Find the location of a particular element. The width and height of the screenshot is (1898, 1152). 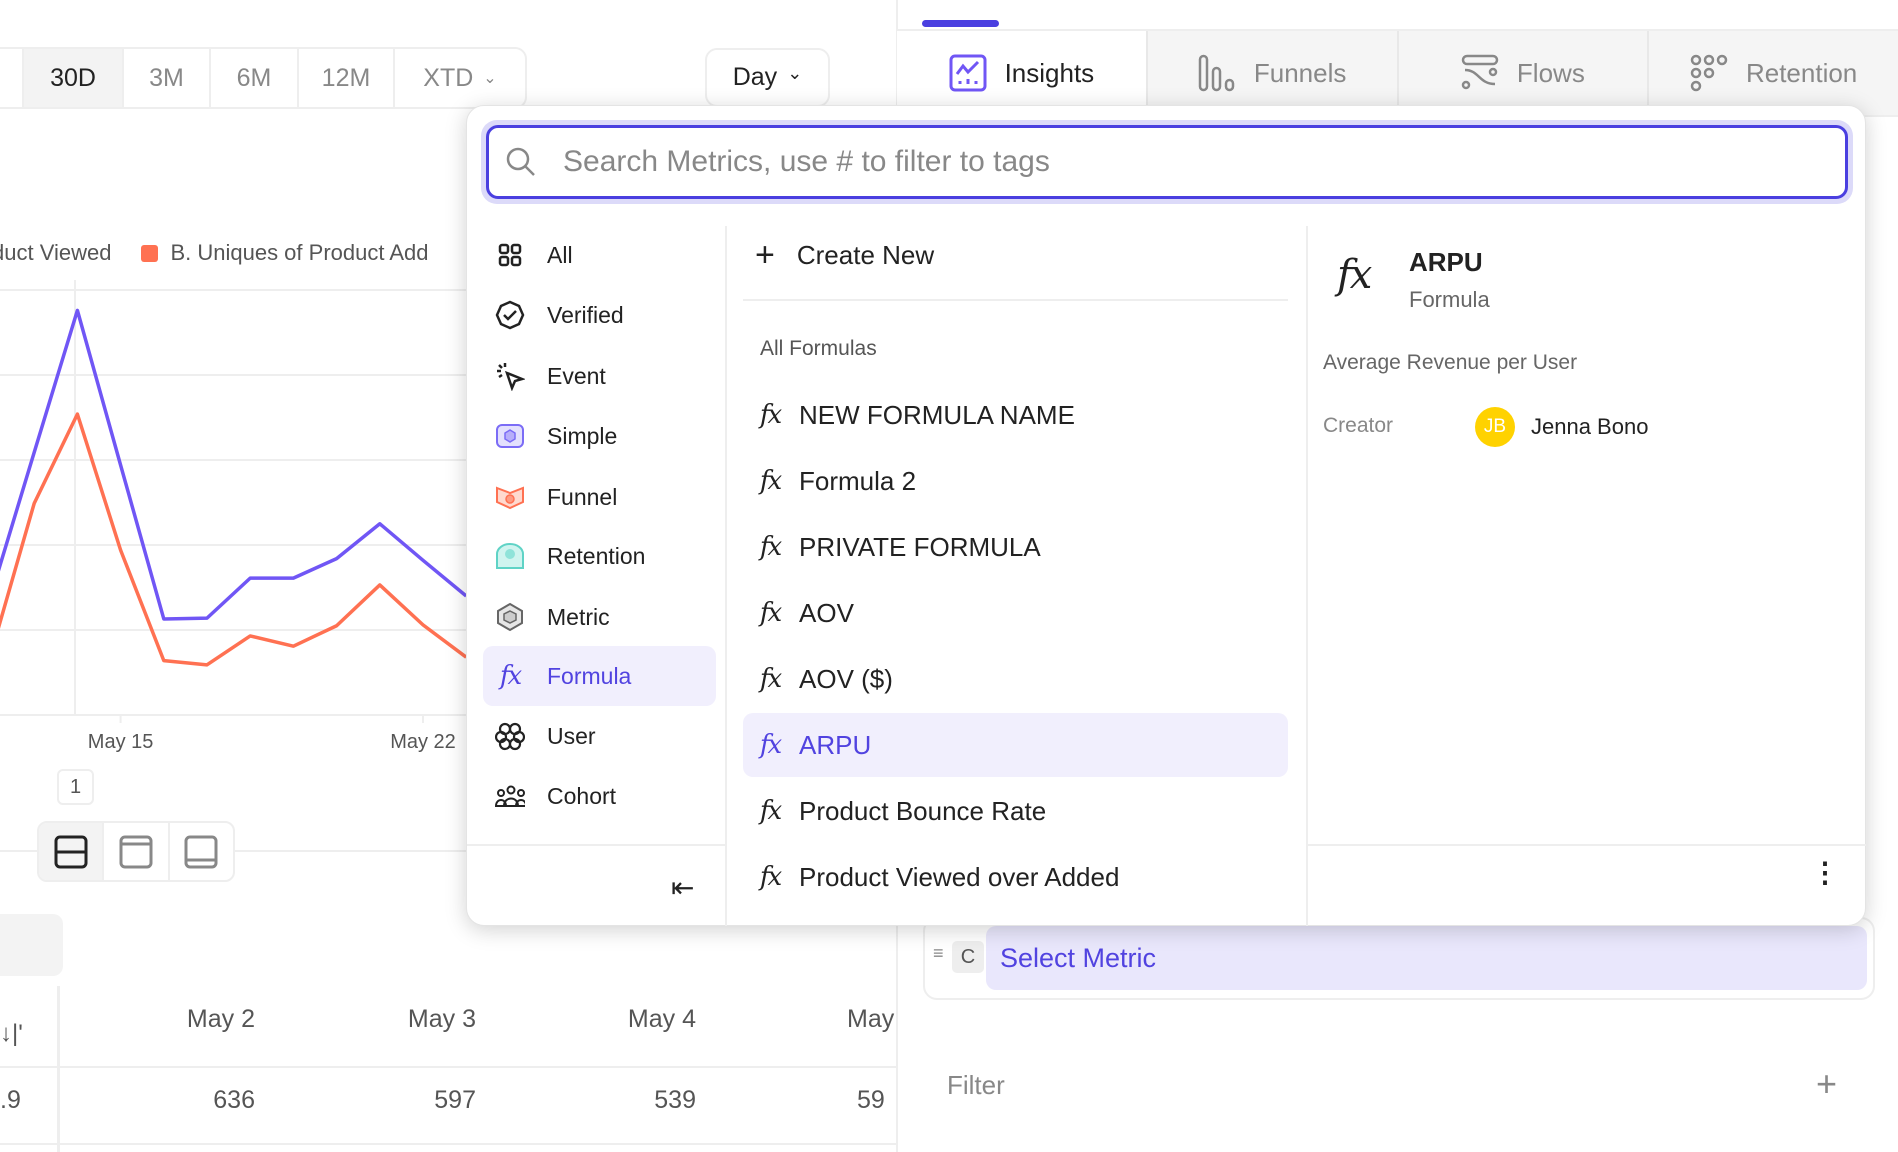

tab-retention: Retention is located at coordinates (1773, 73).